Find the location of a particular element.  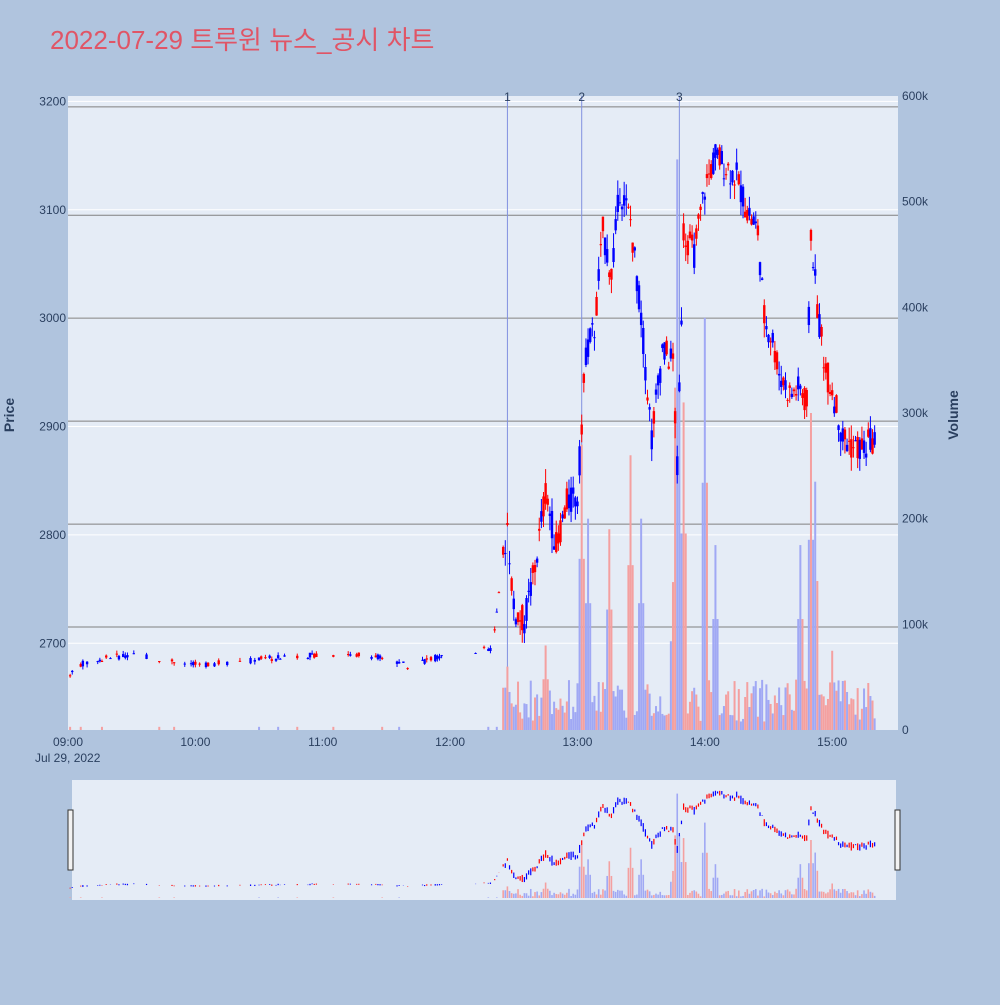

range-slider-right-handle is located at coordinates (897, 840).